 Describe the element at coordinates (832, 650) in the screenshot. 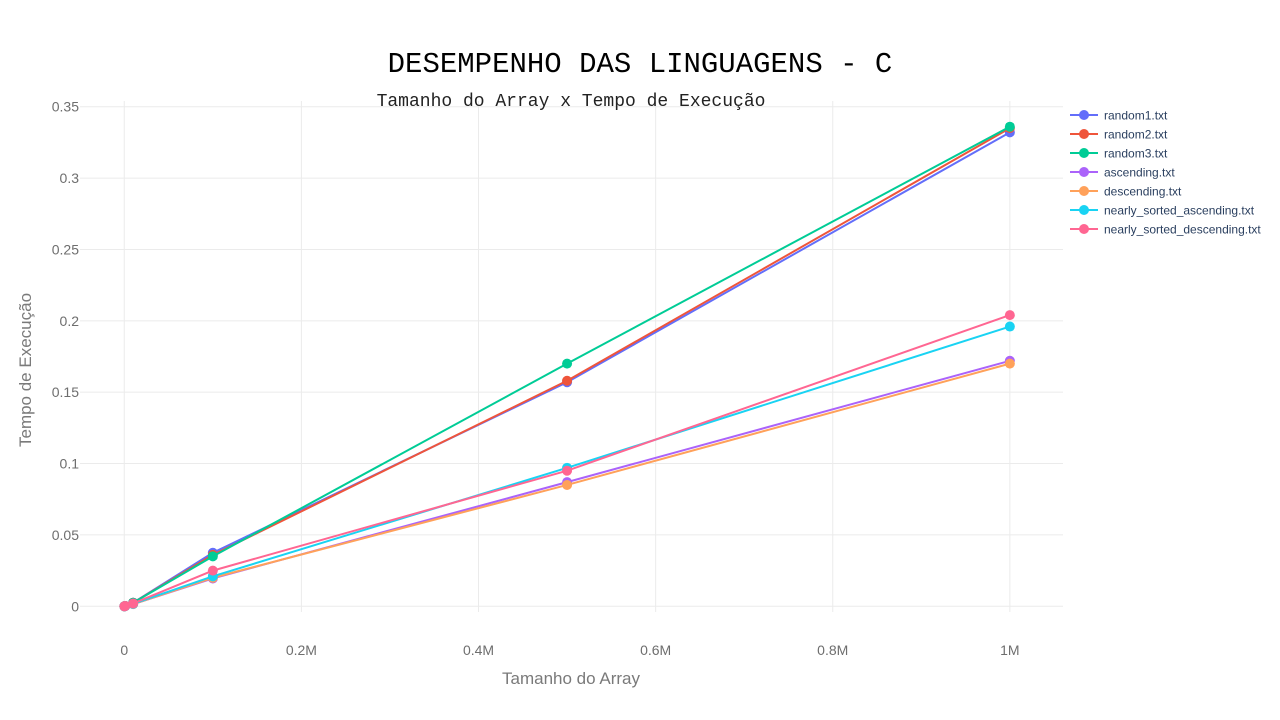

I see `x-tick-label: 0.8M` at that location.